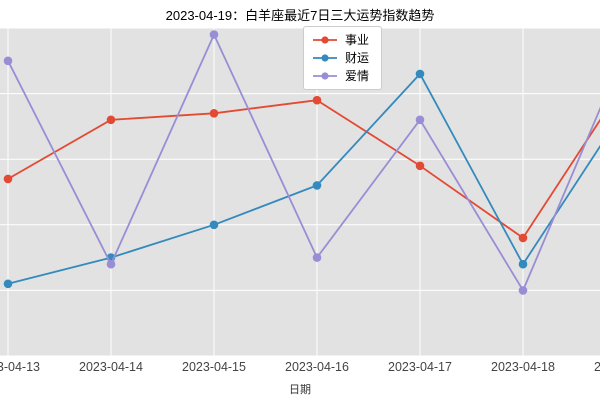 The image size is (600, 400). What do you see at coordinates (340, 40) in the screenshot?
I see `legend-item: 事业` at bounding box center [340, 40].